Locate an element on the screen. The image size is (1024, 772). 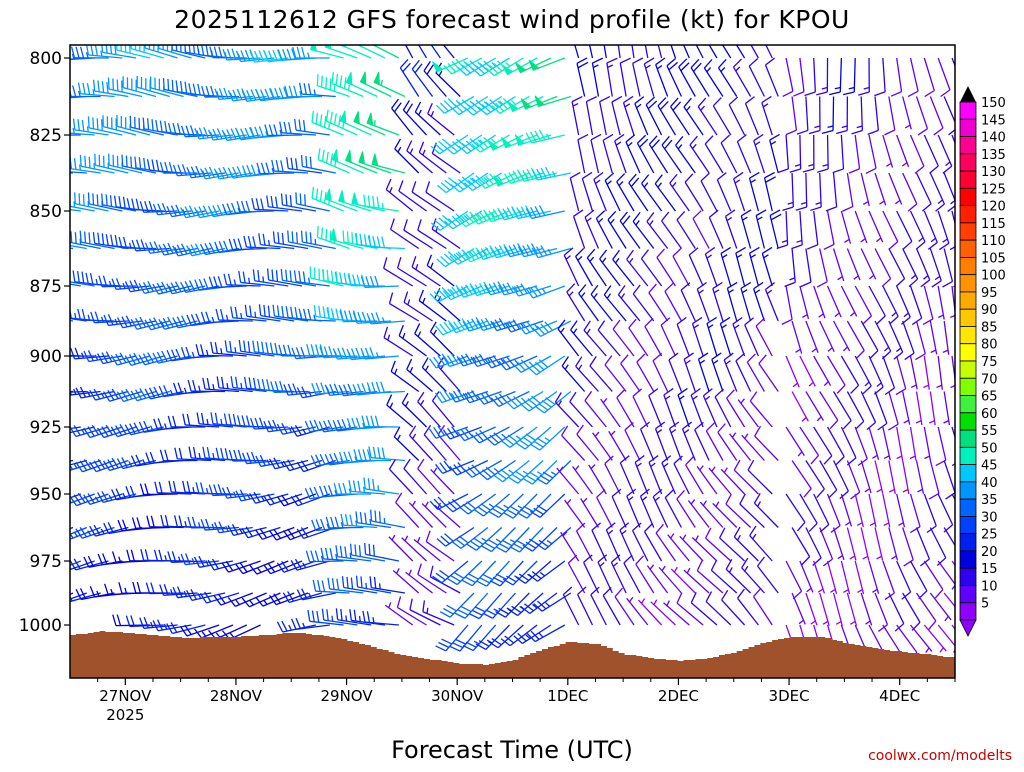
colorbar-label: 45 is located at coordinates (989, 466).